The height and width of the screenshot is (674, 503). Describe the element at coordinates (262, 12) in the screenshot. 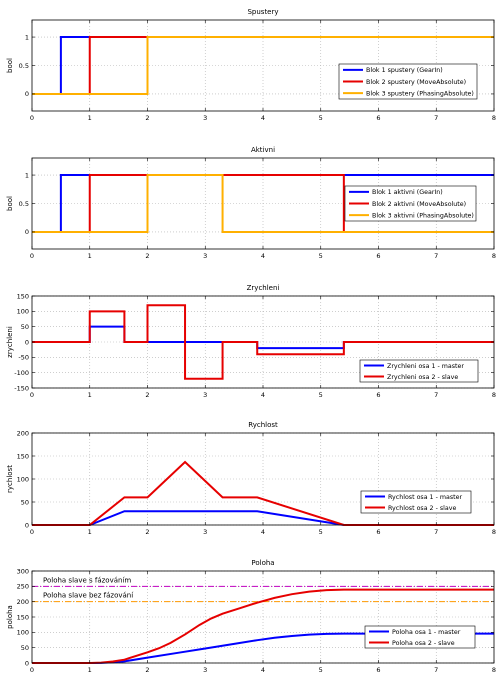

I see `chart-title: Spustery` at that location.